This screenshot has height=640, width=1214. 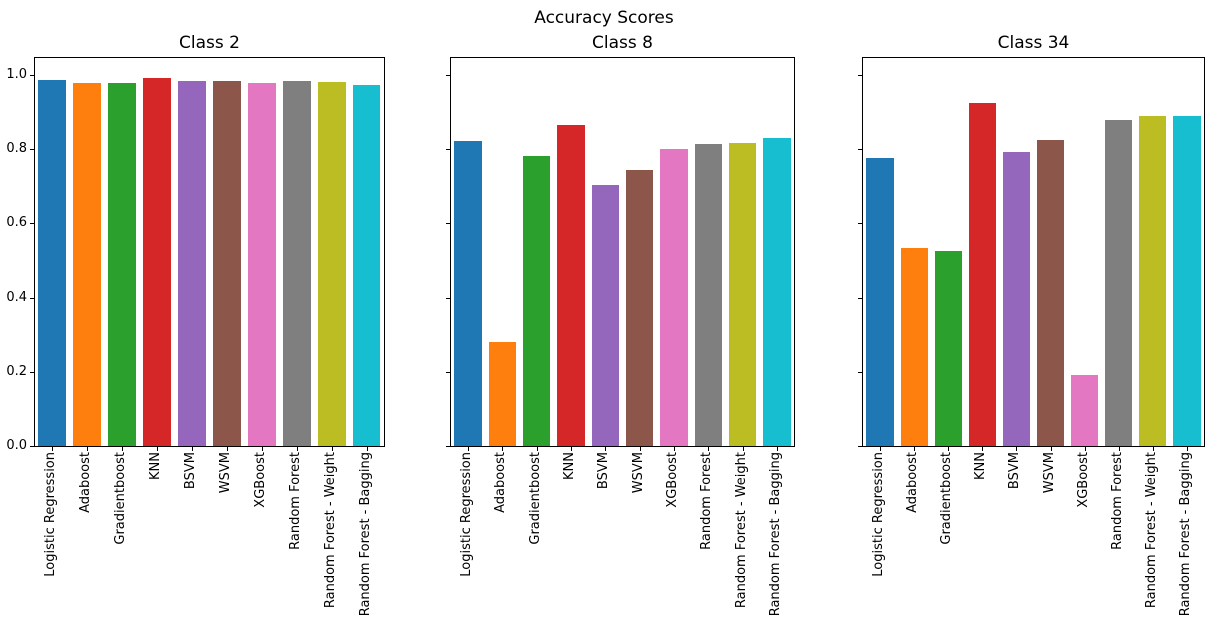 I want to click on subplot-title: Class 8, so click(x=622, y=43).